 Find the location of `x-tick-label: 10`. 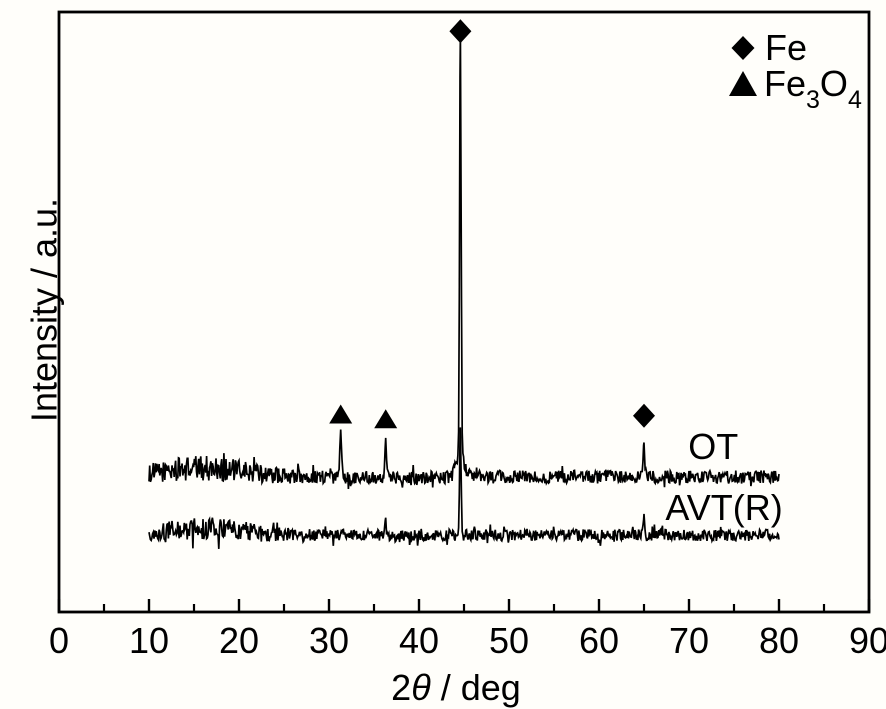

x-tick-label: 10 is located at coordinates (149, 640).